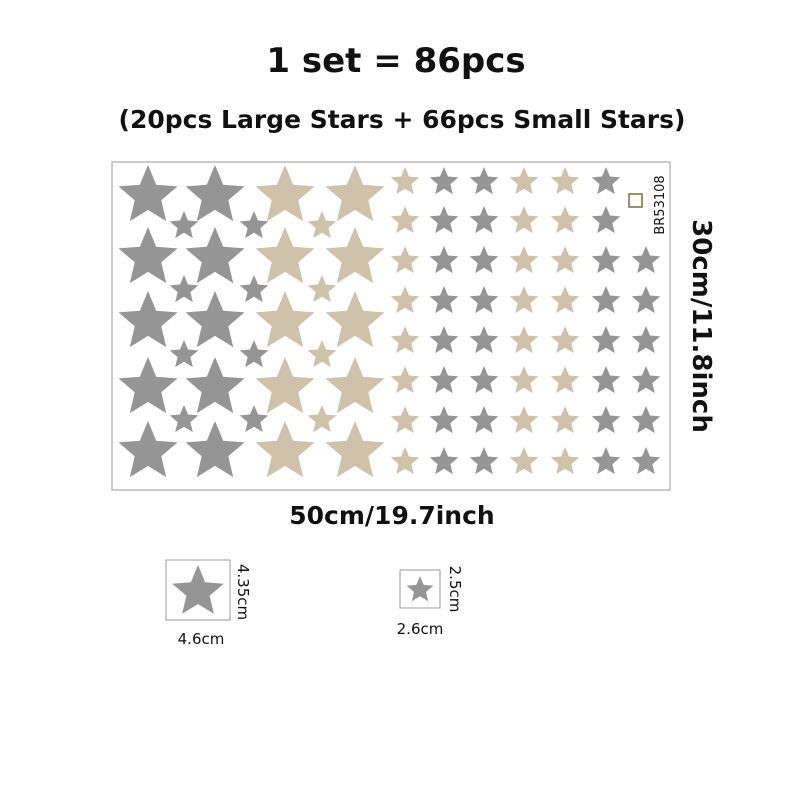 Image resolution: width=800 pixels, height=804 pixels. Describe the element at coordinates (201, 639) in the screenshot. I see `sample-width: 4.6cm` at that location.